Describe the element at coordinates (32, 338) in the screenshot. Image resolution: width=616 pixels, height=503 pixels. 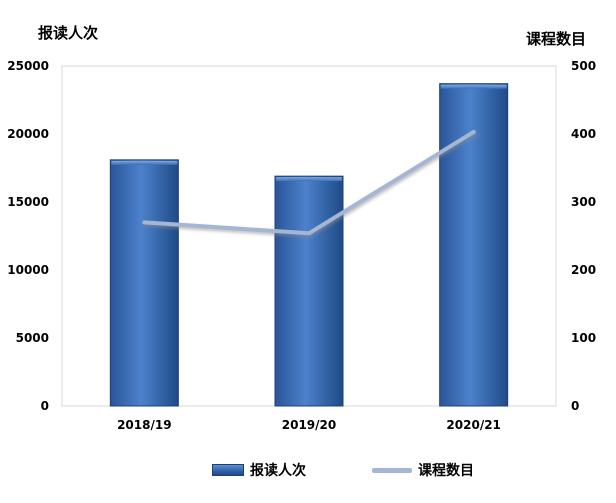
I see `y-left-tick-label: 5000` at that location.